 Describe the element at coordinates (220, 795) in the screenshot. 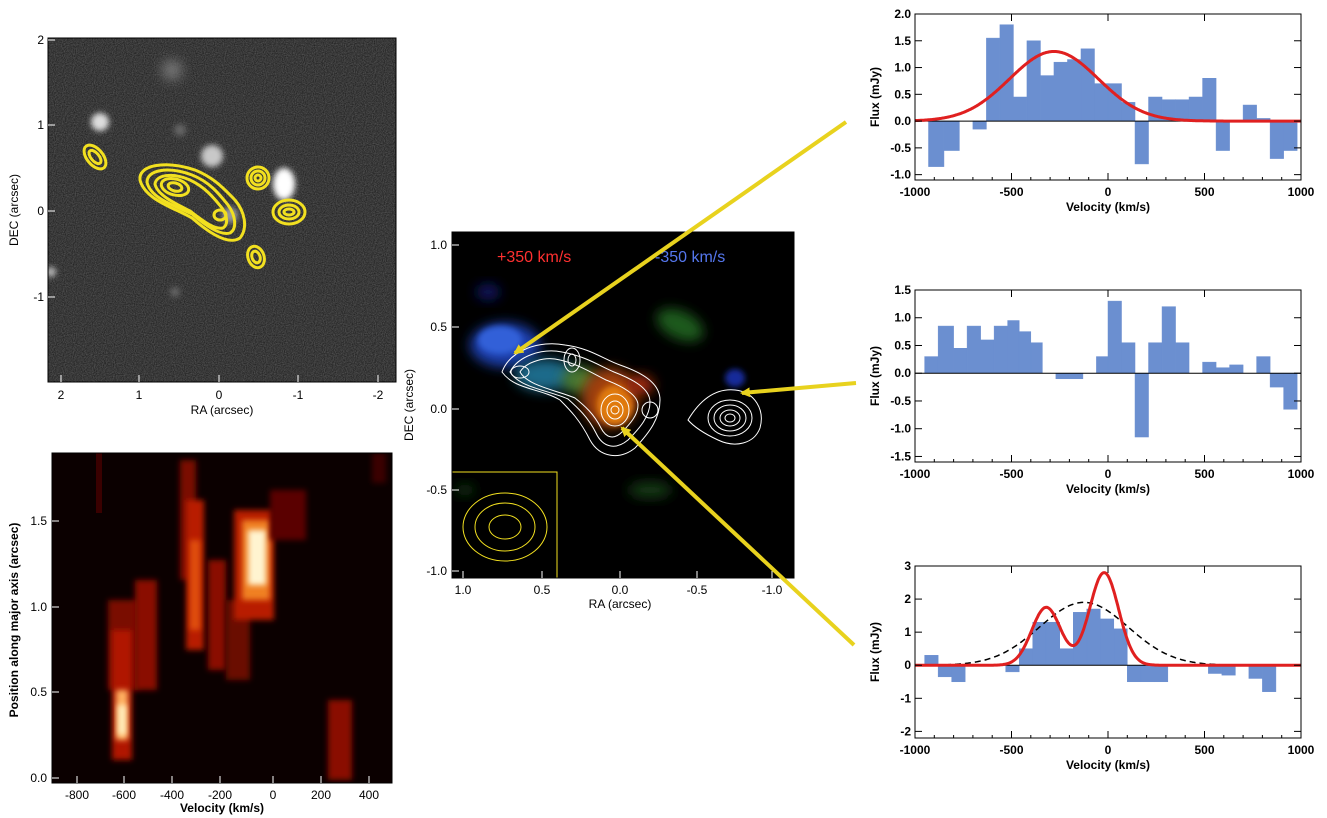

I see `x-tick-label: -200` at that location.